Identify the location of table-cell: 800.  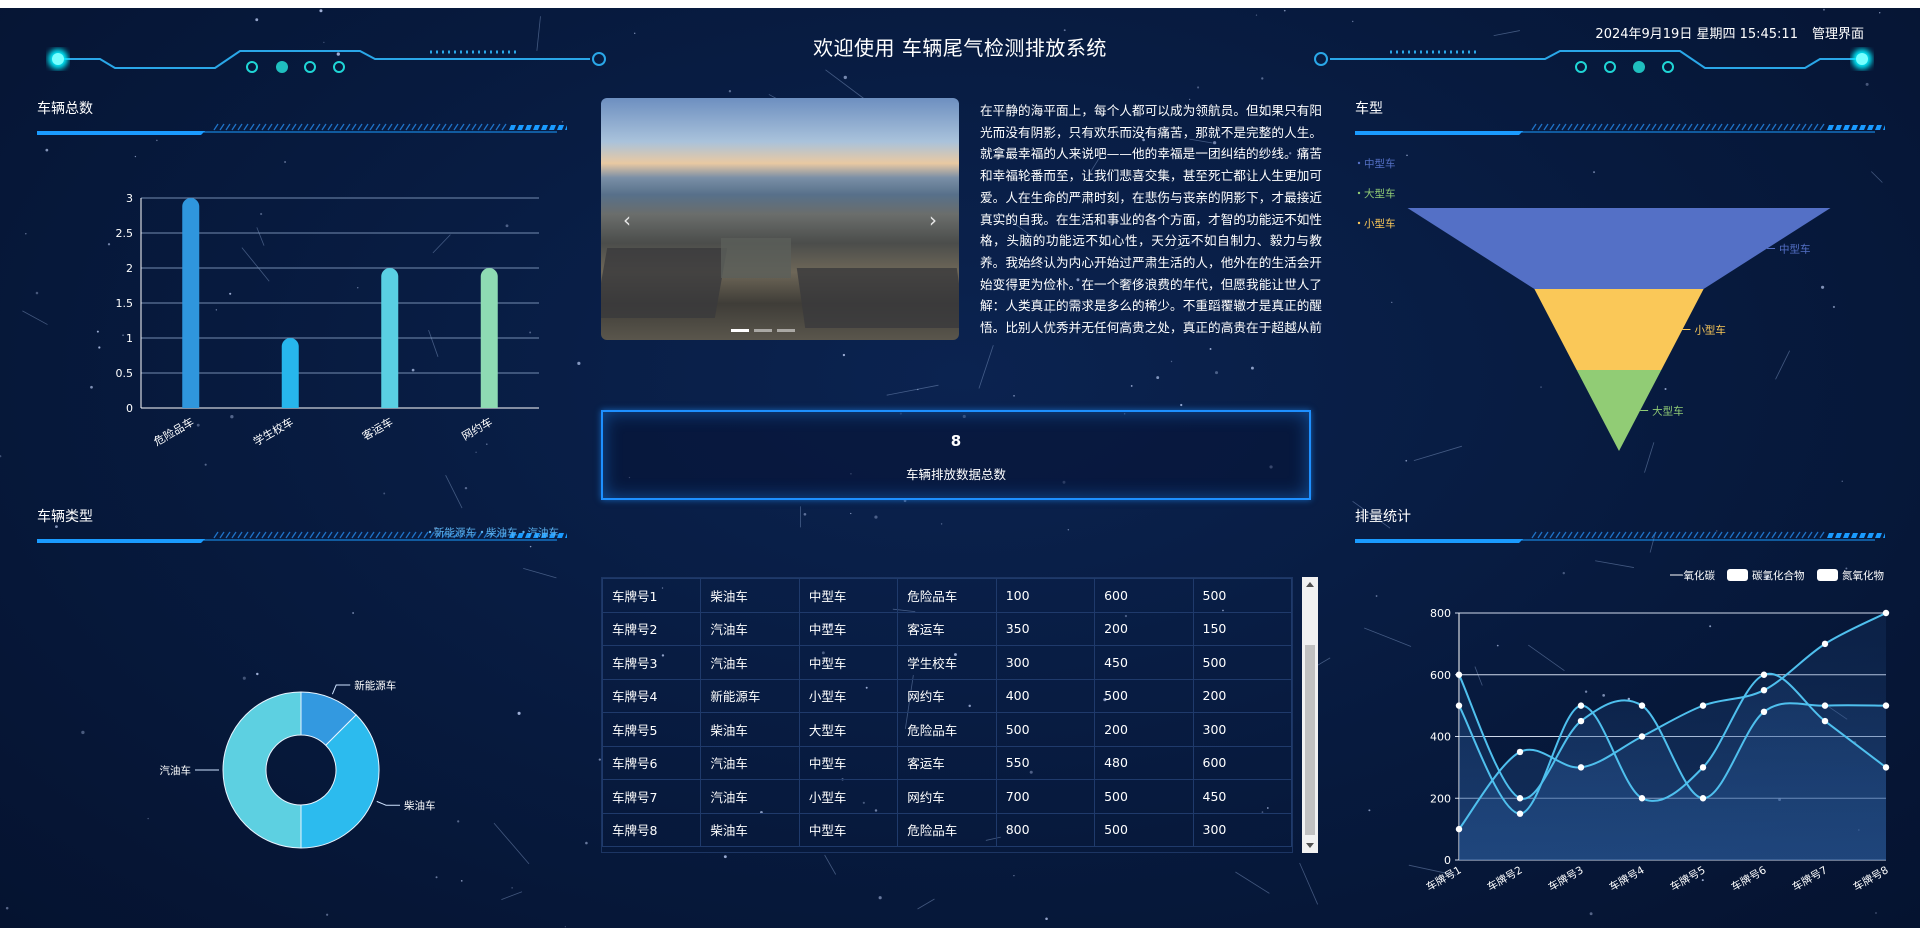
(1045, 829).